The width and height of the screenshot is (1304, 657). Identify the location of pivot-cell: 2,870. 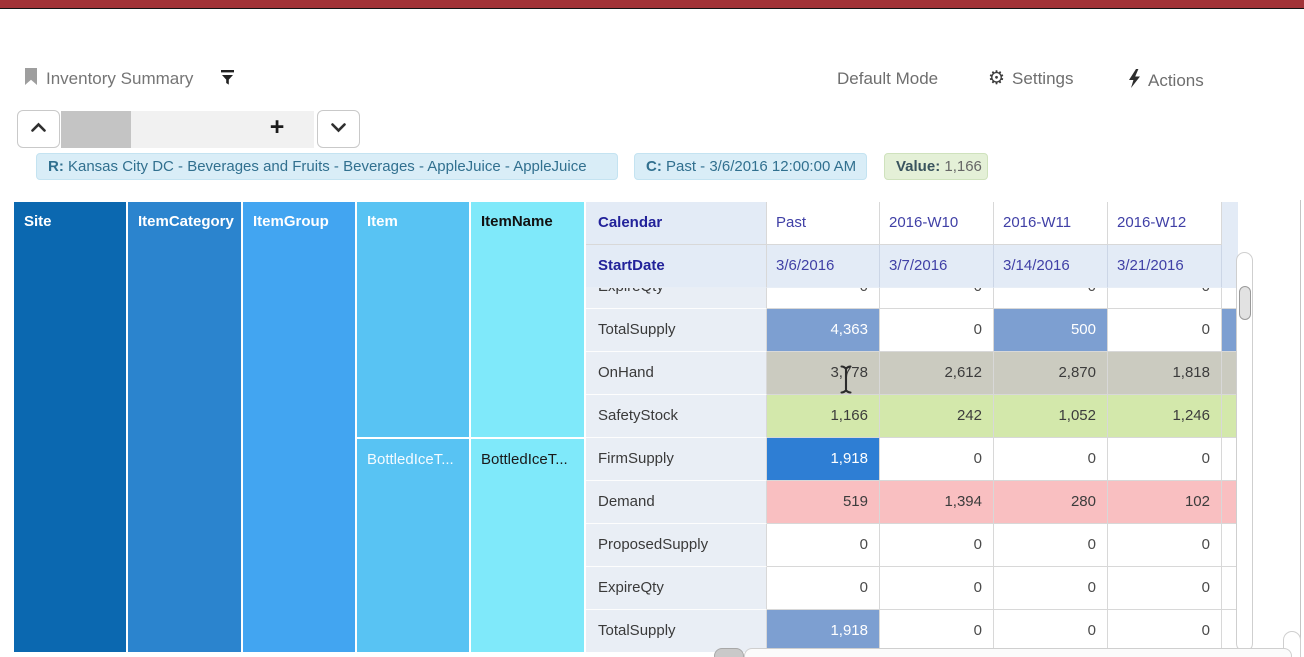
(1051, 373).